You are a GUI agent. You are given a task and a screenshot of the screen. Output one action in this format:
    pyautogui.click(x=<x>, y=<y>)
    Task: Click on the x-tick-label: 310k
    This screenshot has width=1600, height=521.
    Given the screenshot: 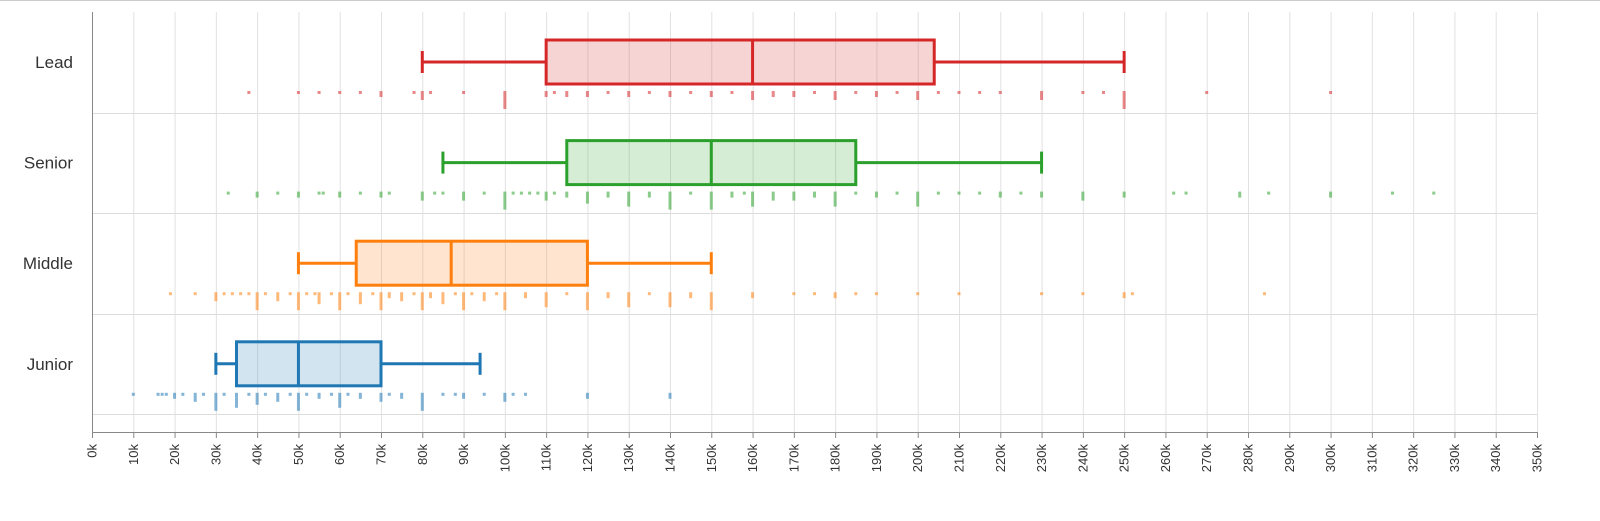 What is the action you would take?
    pyautogui.click(x=1371, y=458)
    